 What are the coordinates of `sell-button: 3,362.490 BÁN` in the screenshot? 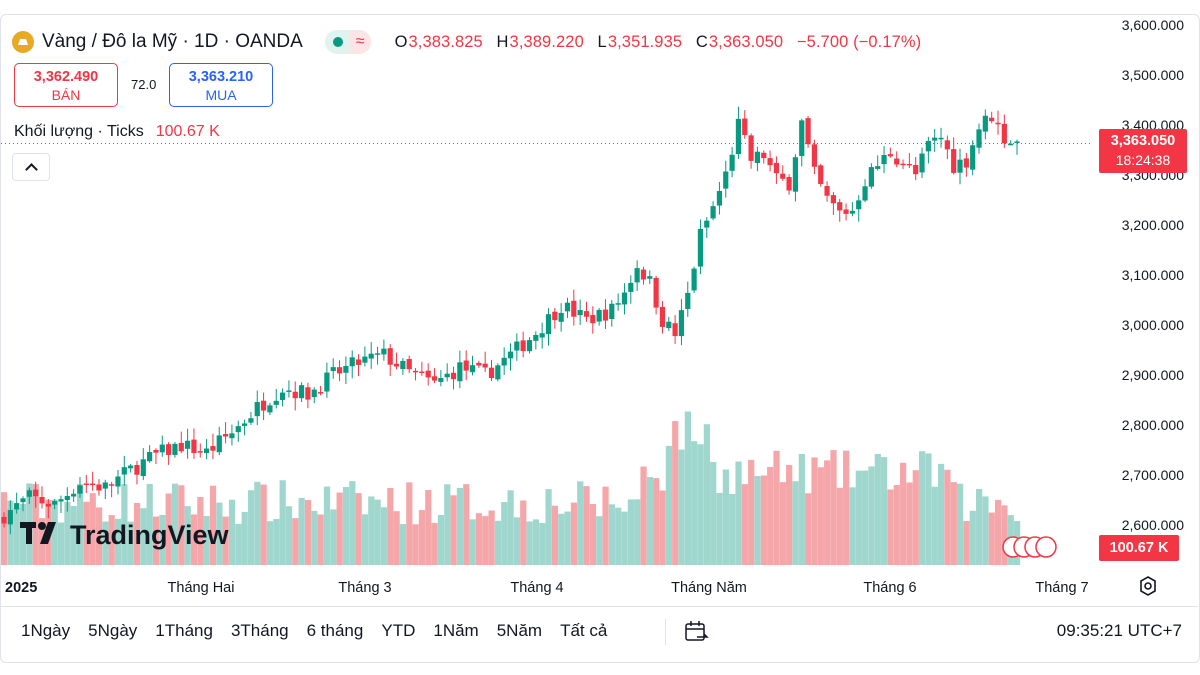 It's located at (66, 85).